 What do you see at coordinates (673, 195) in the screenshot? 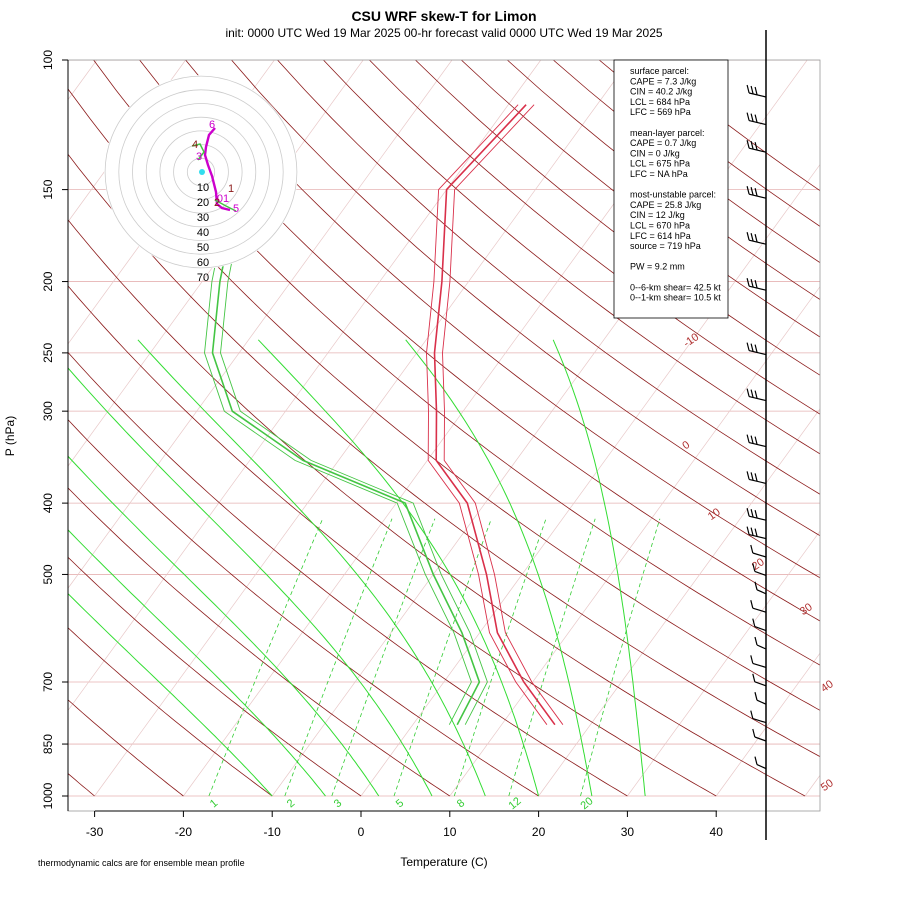
I see `info-line: most-unstable parcel:` at bounding box center [673, 195].